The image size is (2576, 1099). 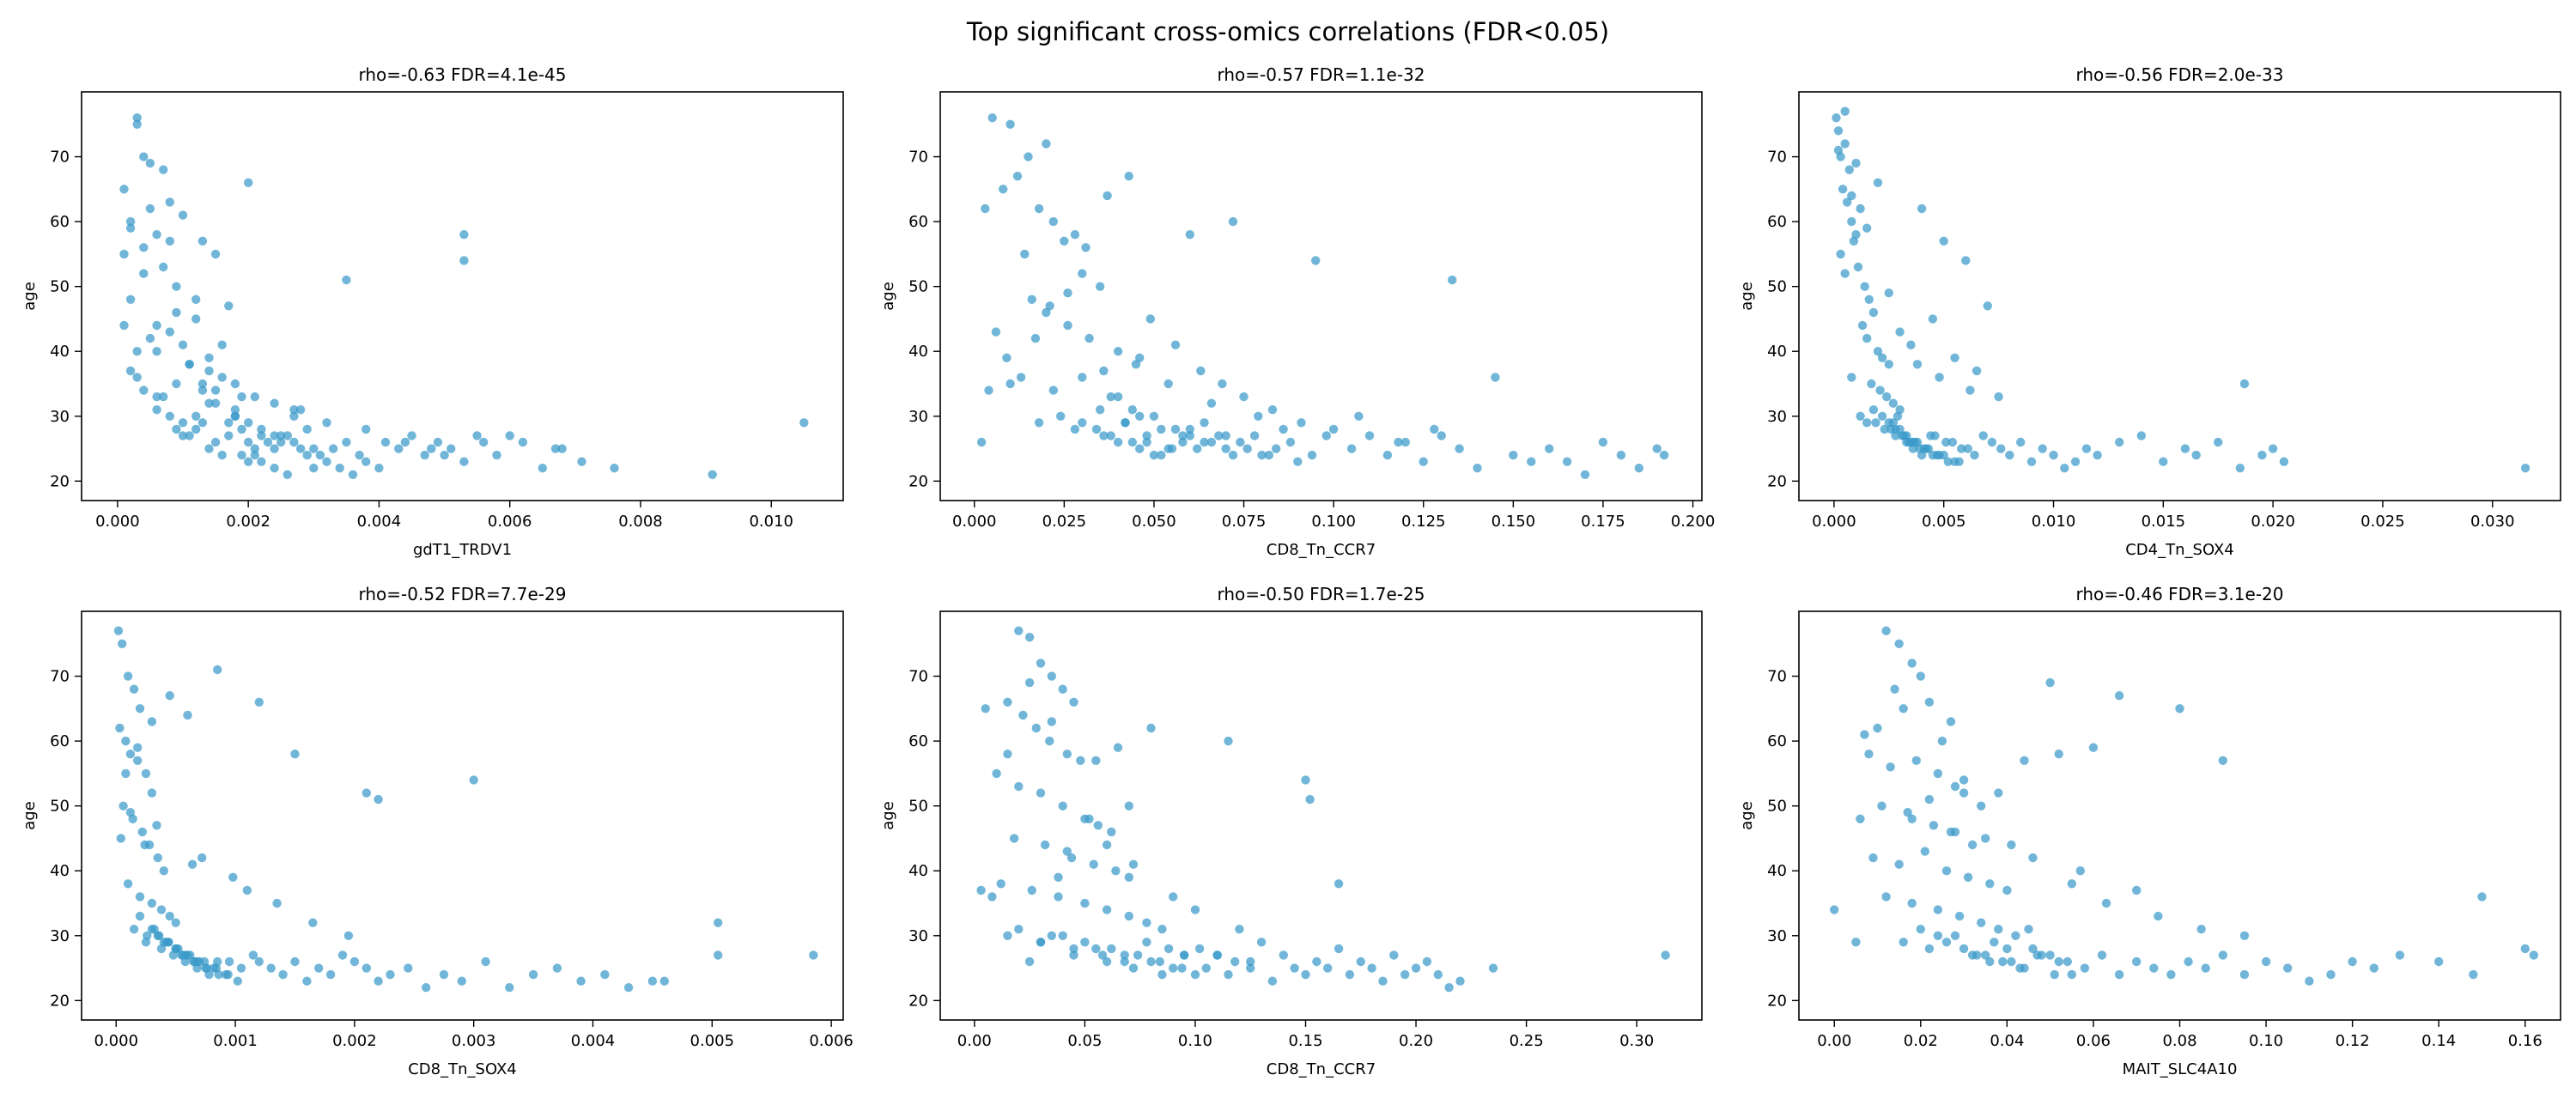 What do you see at coordinates (1154, 522) in the screenshot?
I see `x-tick-label: 0.050` at bounding box center [1154, 522].